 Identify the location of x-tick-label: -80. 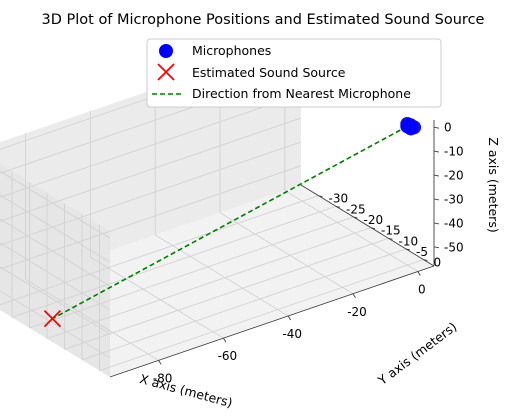
(163, 378).